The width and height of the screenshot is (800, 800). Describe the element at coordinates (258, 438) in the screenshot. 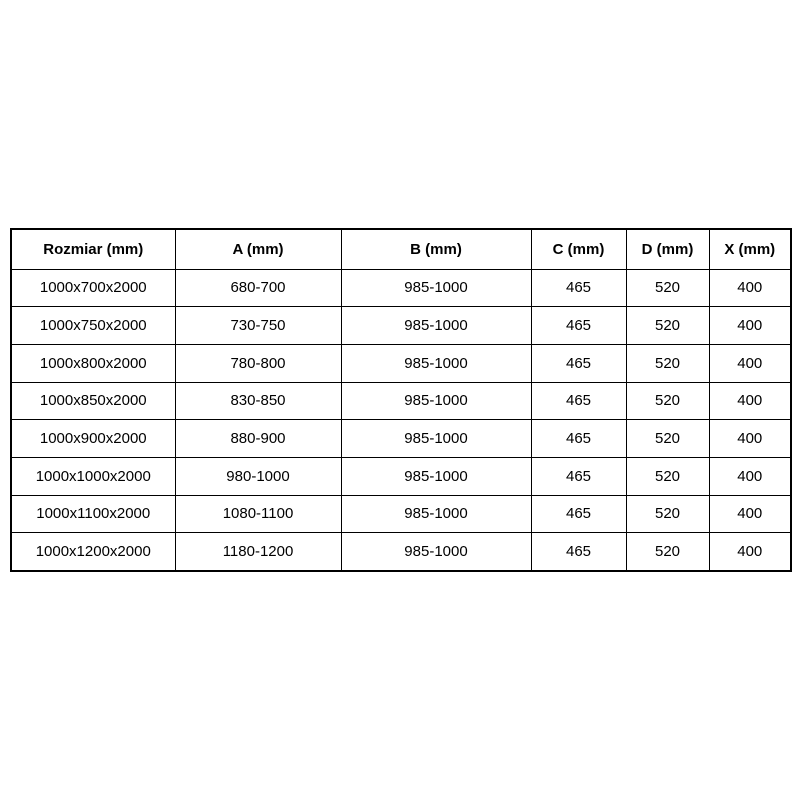

I see `table-cell-a: 880-900` at that location.